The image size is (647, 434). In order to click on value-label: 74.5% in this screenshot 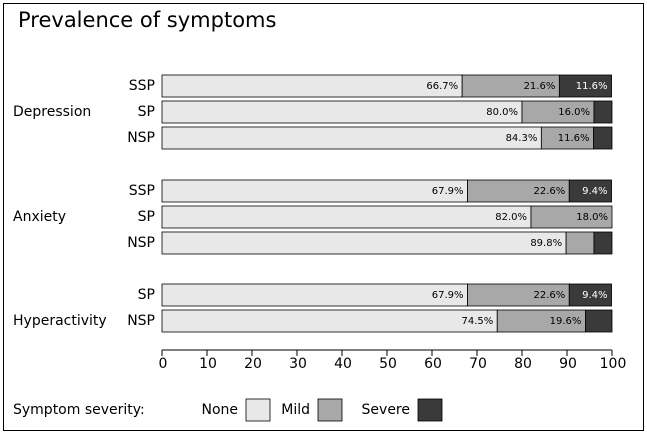, I will do `click(477, 321)`.